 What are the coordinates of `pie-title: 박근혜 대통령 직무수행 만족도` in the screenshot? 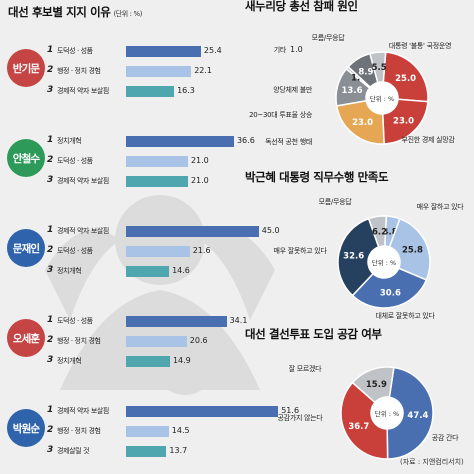 It's located at (317, 177).